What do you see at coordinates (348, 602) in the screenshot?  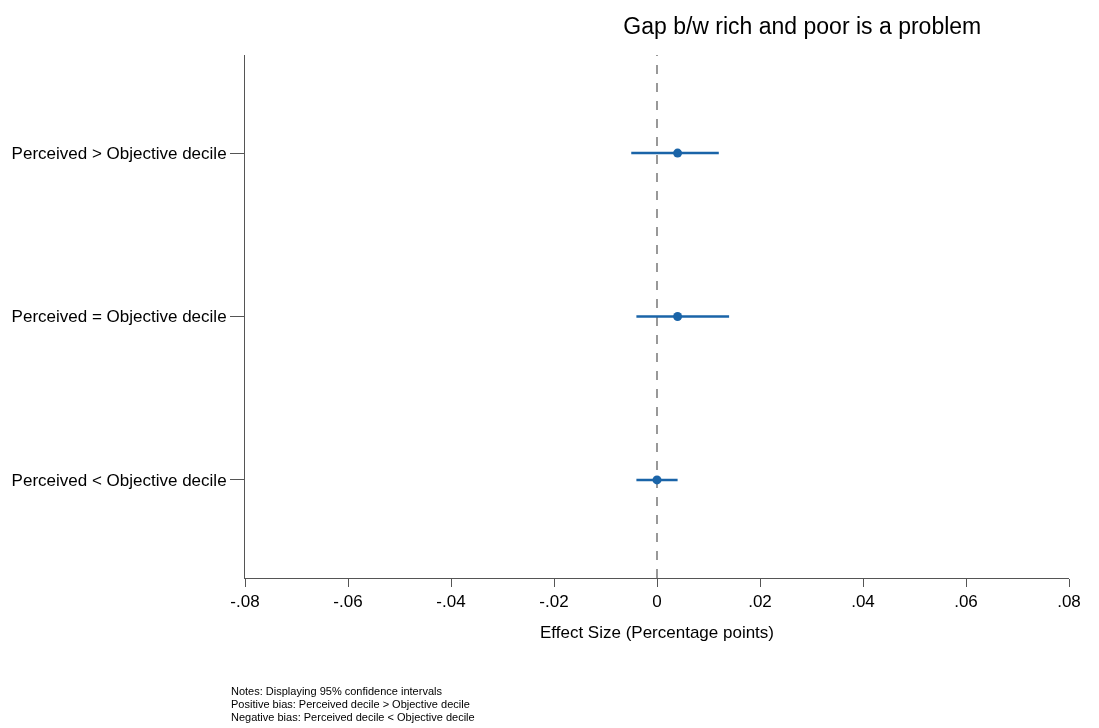 I see `x-tick-label: -.06` at bounding box center [348, 602].